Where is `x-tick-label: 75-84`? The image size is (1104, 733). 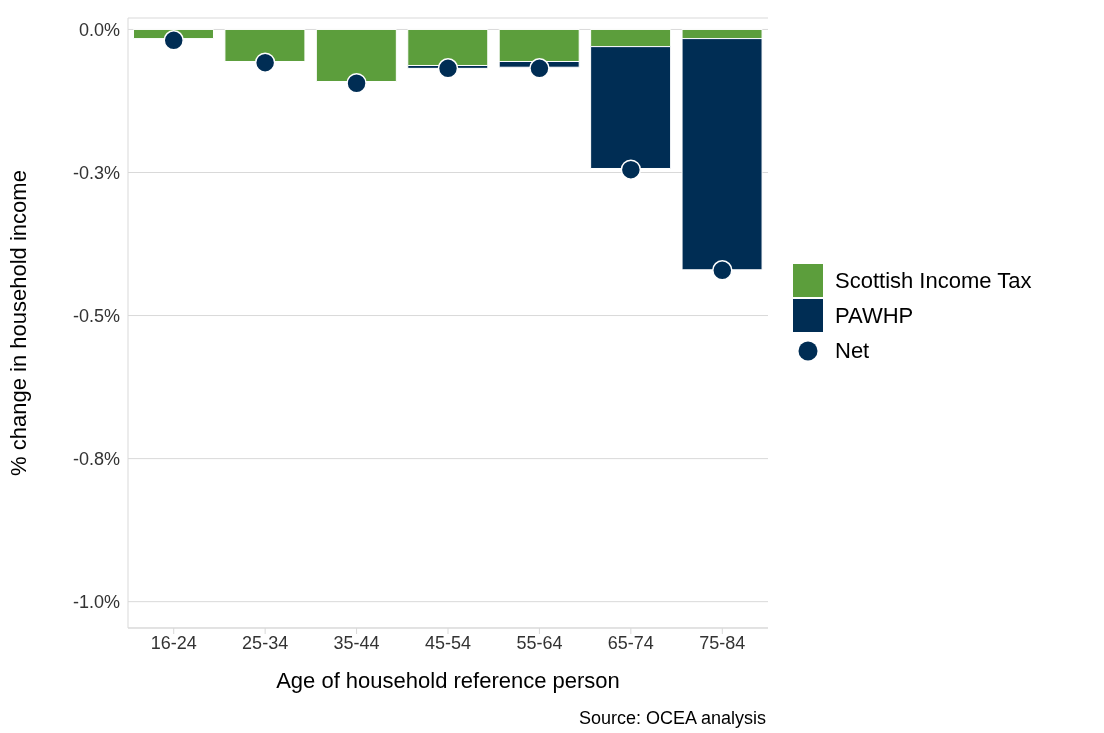
x-tick-label: 75-84 is located at coordinates (722, 642).